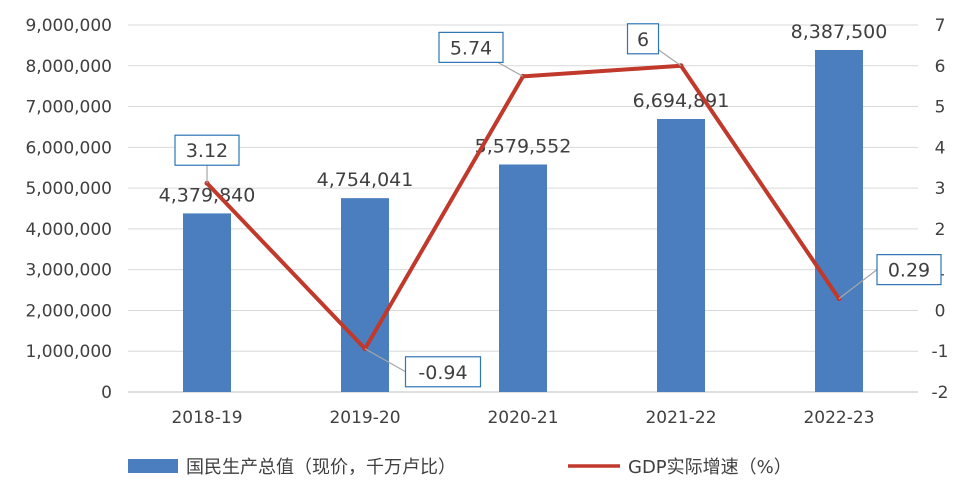 Image resolution: width=962 pixels, height=492 pixels. What do you see at coordinates (153, 466) in the screenshot?
I see `legend-bar-swatch` at bounding box center [153, 466].